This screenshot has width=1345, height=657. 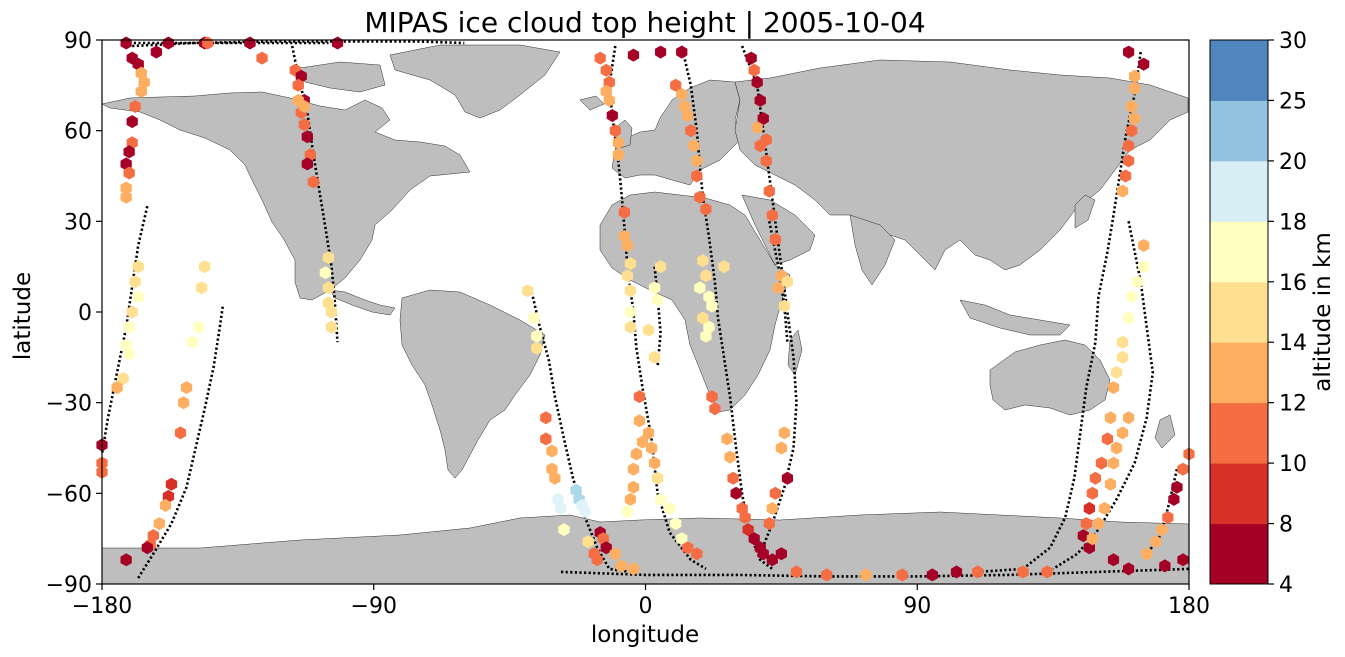 What do you see at coordinates (74, 313) in the screenshot?
I see `y-axis-ticks: −90 −60 −30 0 30 60 90` at bounding box center [74, 313].